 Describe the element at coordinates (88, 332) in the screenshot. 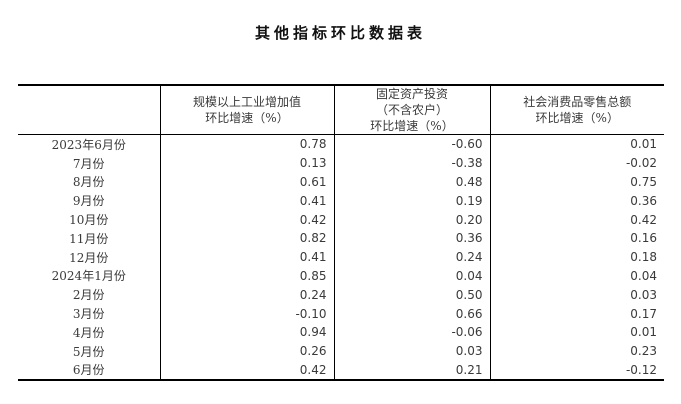

I see `row-label: 4月份` at that location.